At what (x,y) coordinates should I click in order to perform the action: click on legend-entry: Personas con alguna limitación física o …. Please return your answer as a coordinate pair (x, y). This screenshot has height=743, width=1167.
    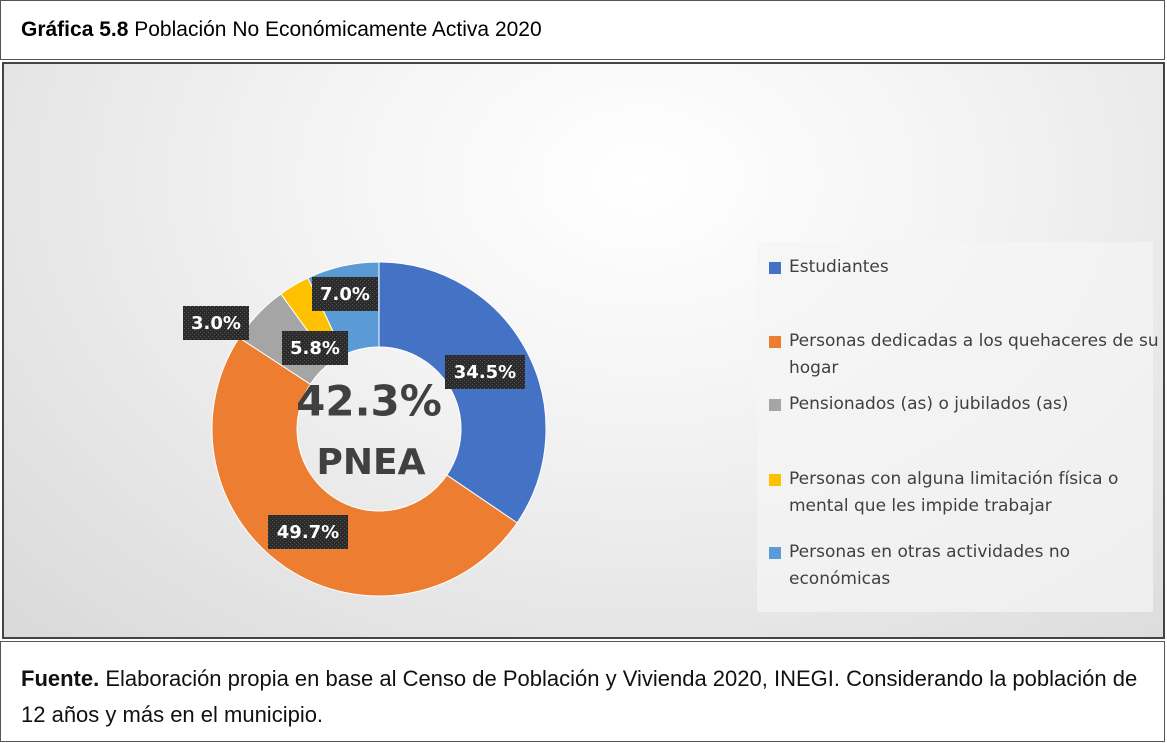
    Looking at the image, I should click on (964, 493).